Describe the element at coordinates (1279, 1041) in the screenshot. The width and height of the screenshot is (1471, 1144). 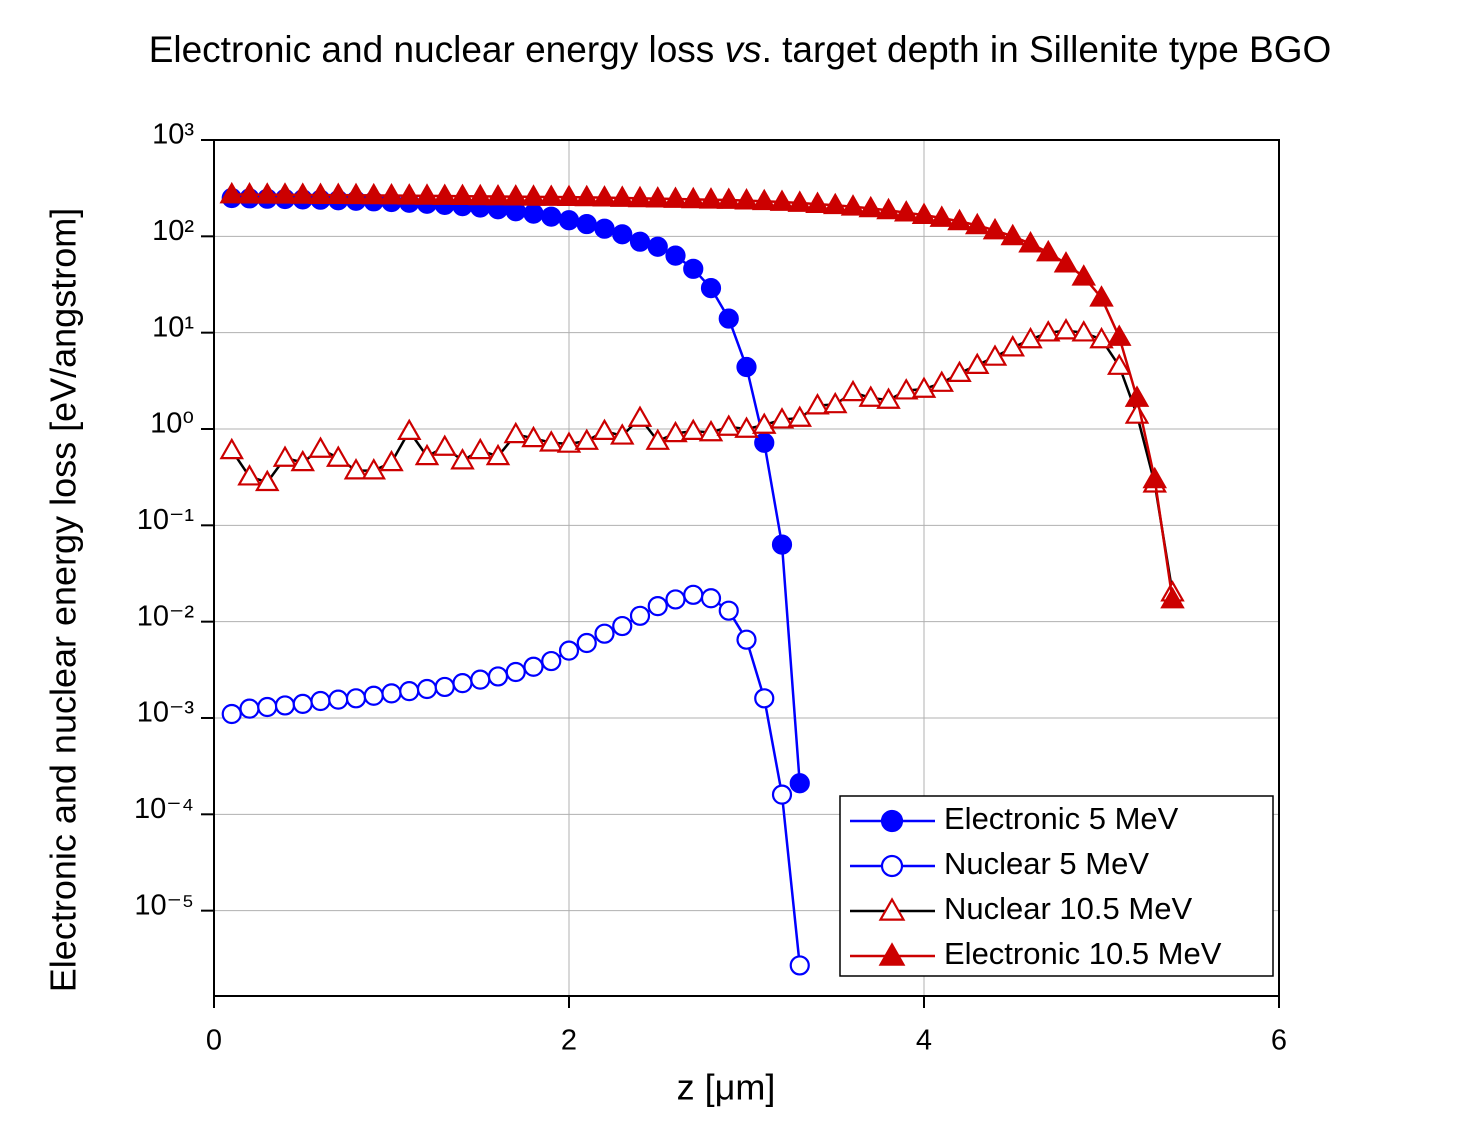
I see `x-tick-label: 6` at that location.